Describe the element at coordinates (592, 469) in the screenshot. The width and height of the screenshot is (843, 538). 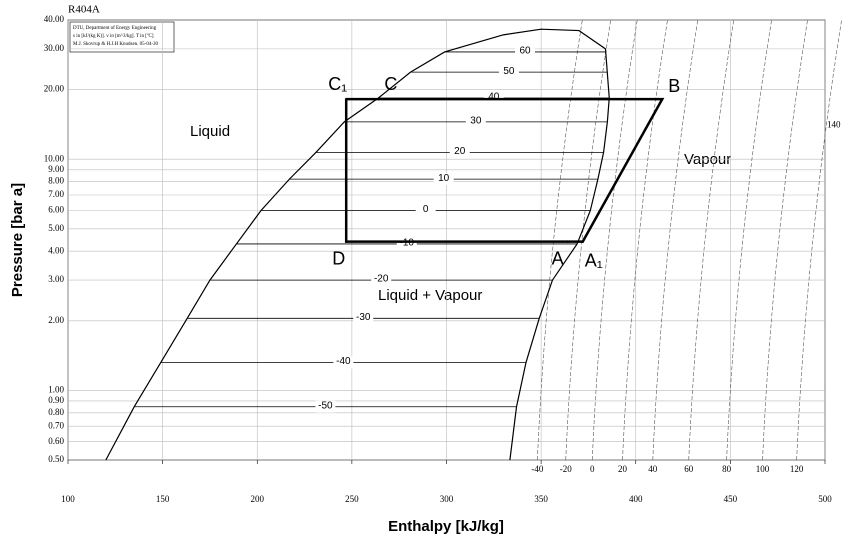
I see `superheat-label: 0` at that location.